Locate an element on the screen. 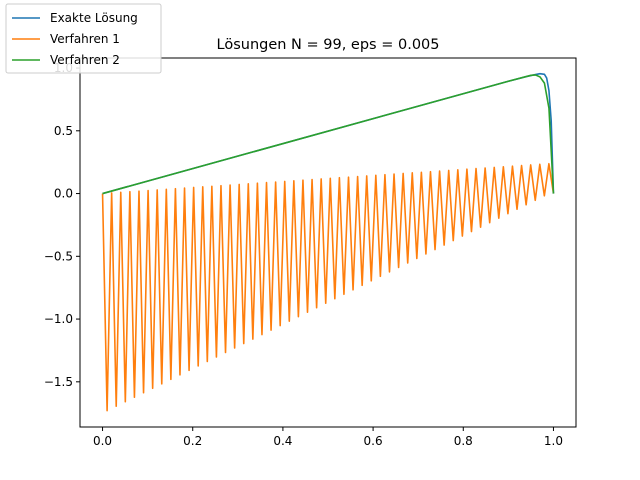 This screenshot has width=640, height=480. x-tick-label: 0.0 is located at coordinates (102, 441).